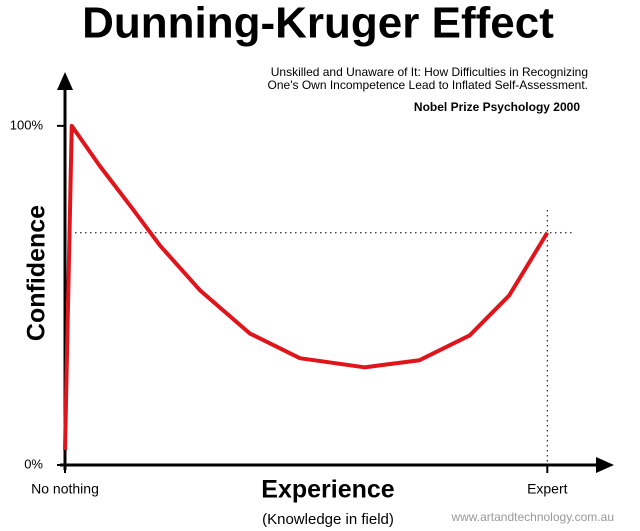 The width and height of the screenshot is (640, 531). What do you see at coordinates (33, 463) in the screenshot?
I see `y-tick-label: 0%` at bounding box center [33, 463].